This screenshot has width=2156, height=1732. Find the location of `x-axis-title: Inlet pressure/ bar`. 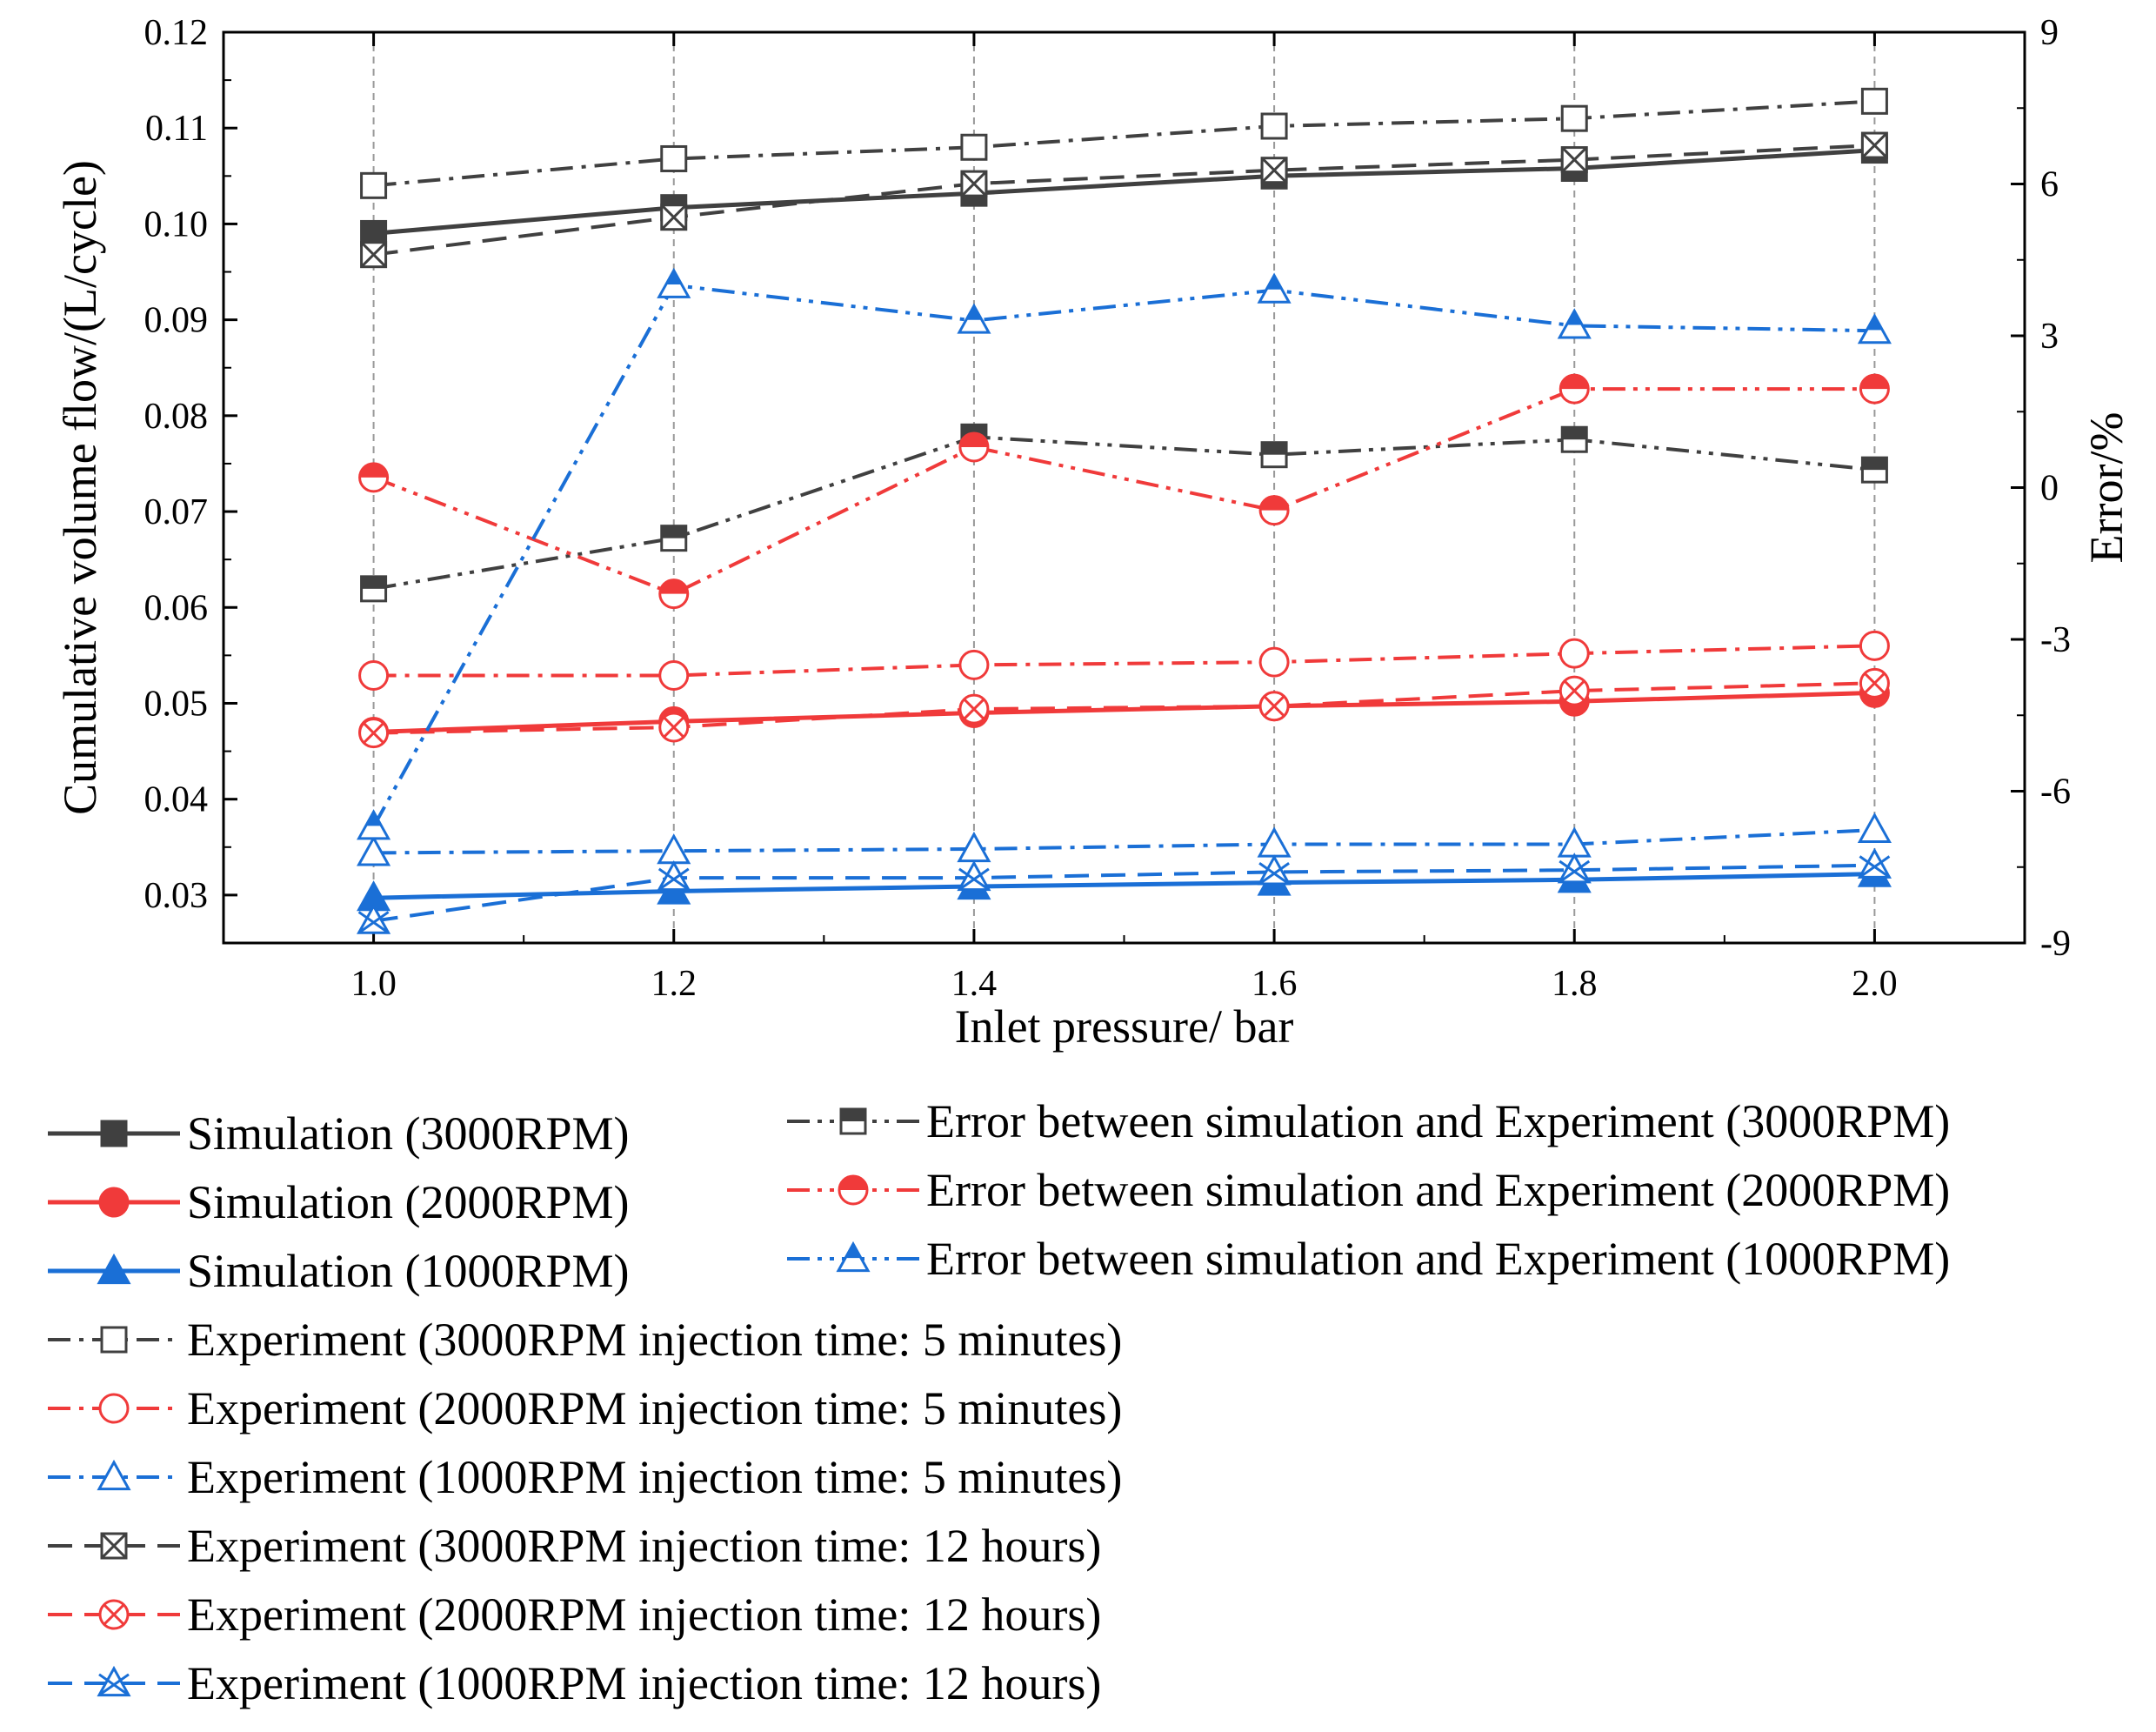

x-axis-title: Inlet pressure/ bar is located at coordinates (1124, 1026).